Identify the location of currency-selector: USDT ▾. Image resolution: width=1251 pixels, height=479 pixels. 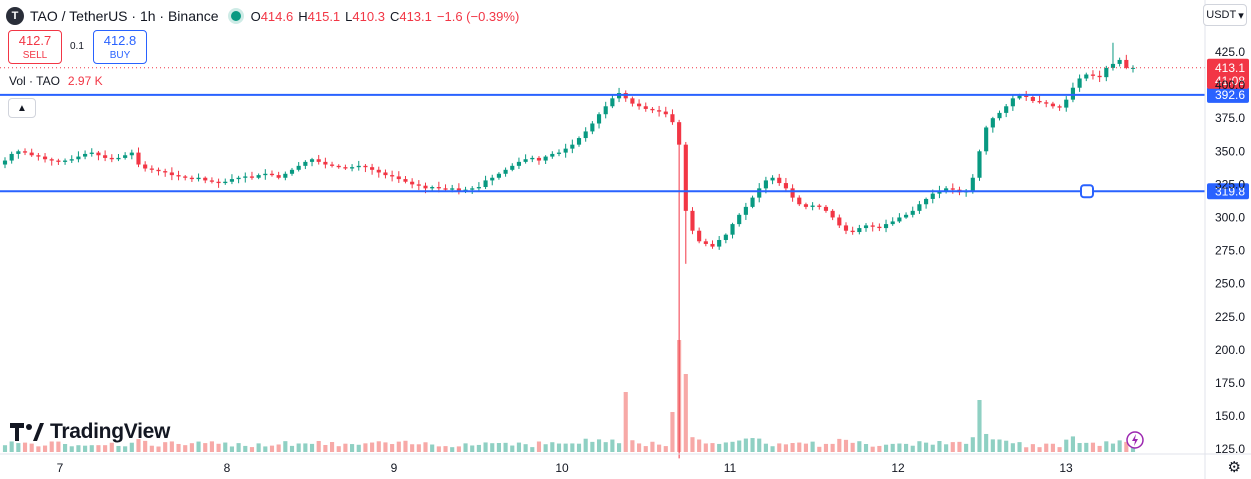
(1225, 15).